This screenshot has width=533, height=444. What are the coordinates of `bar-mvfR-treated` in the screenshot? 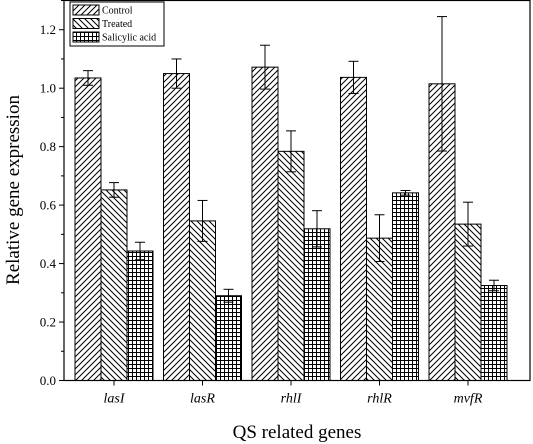 It's located at (468, 302).